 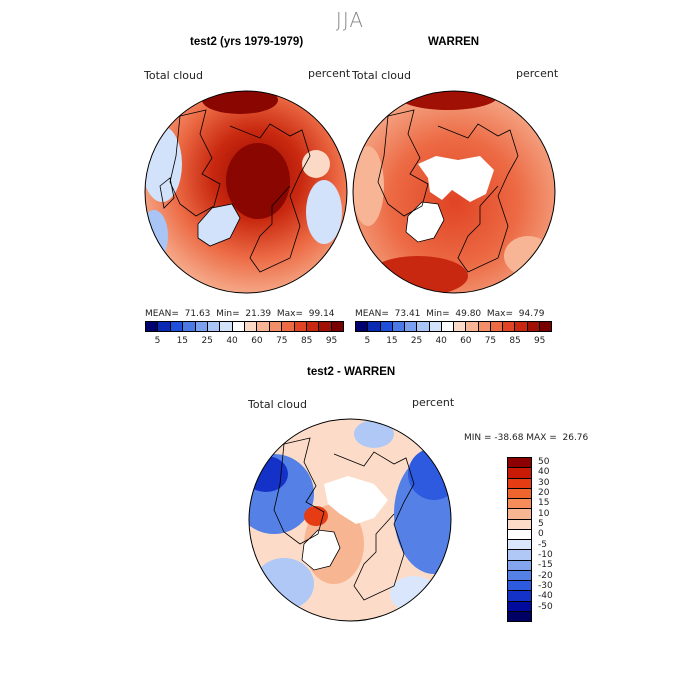 I want to click on panel1-map-border, so click(x=246, y=192).